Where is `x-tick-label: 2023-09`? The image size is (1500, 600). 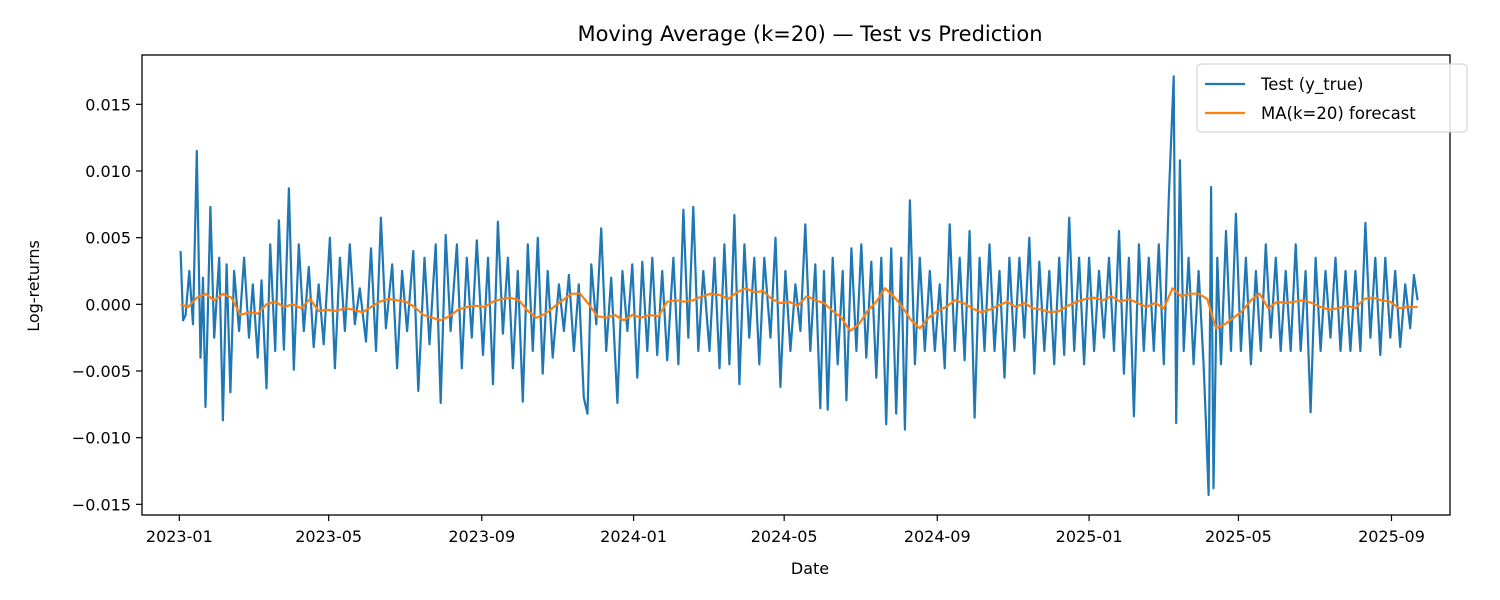
x-tick-label: 2023-09 is located at coordinates (481, 536).